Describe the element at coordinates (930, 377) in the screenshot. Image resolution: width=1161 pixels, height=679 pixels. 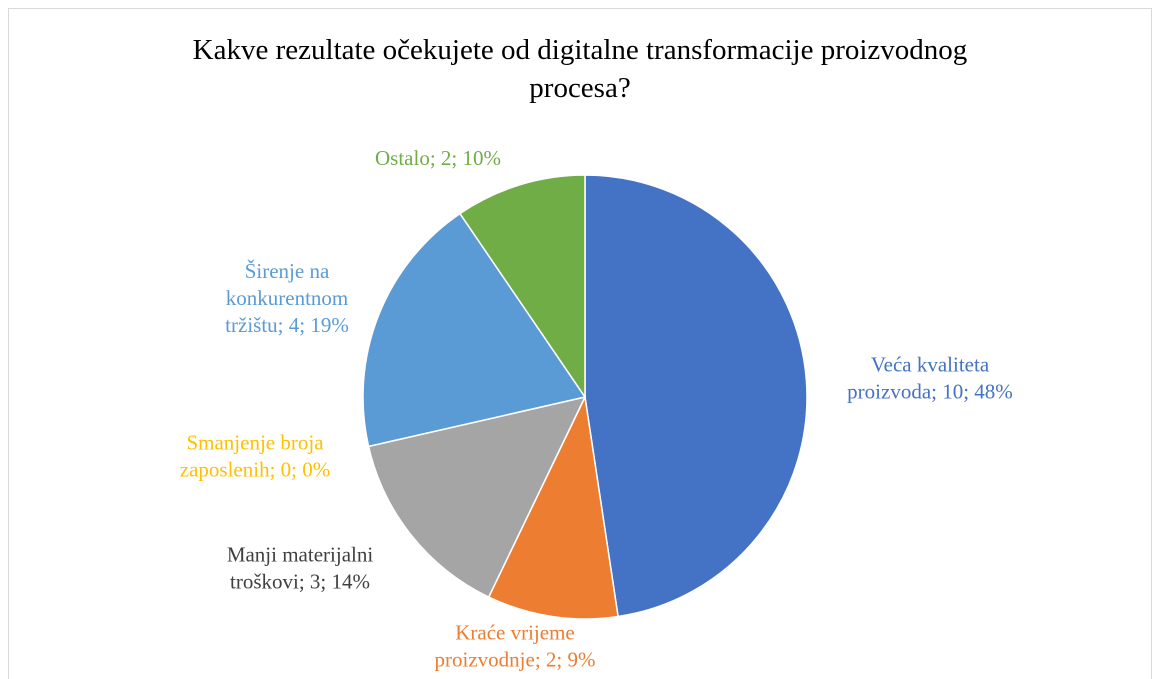
I see `data-label: Veća kvaliteta proizvoda; 10; 48%` at that location.